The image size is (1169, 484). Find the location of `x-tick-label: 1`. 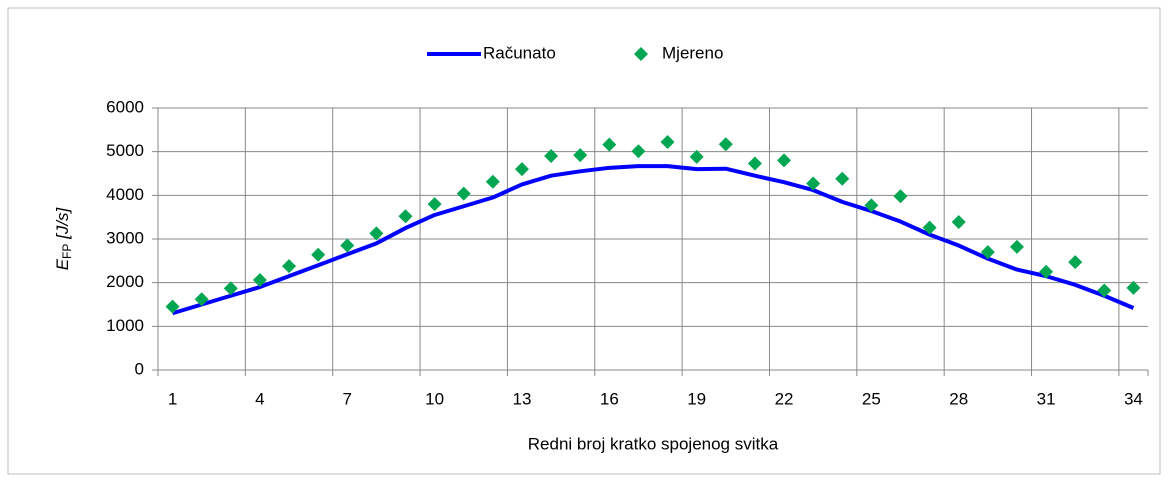

x-tick-label: 1 is located at coordinates (172, 398).